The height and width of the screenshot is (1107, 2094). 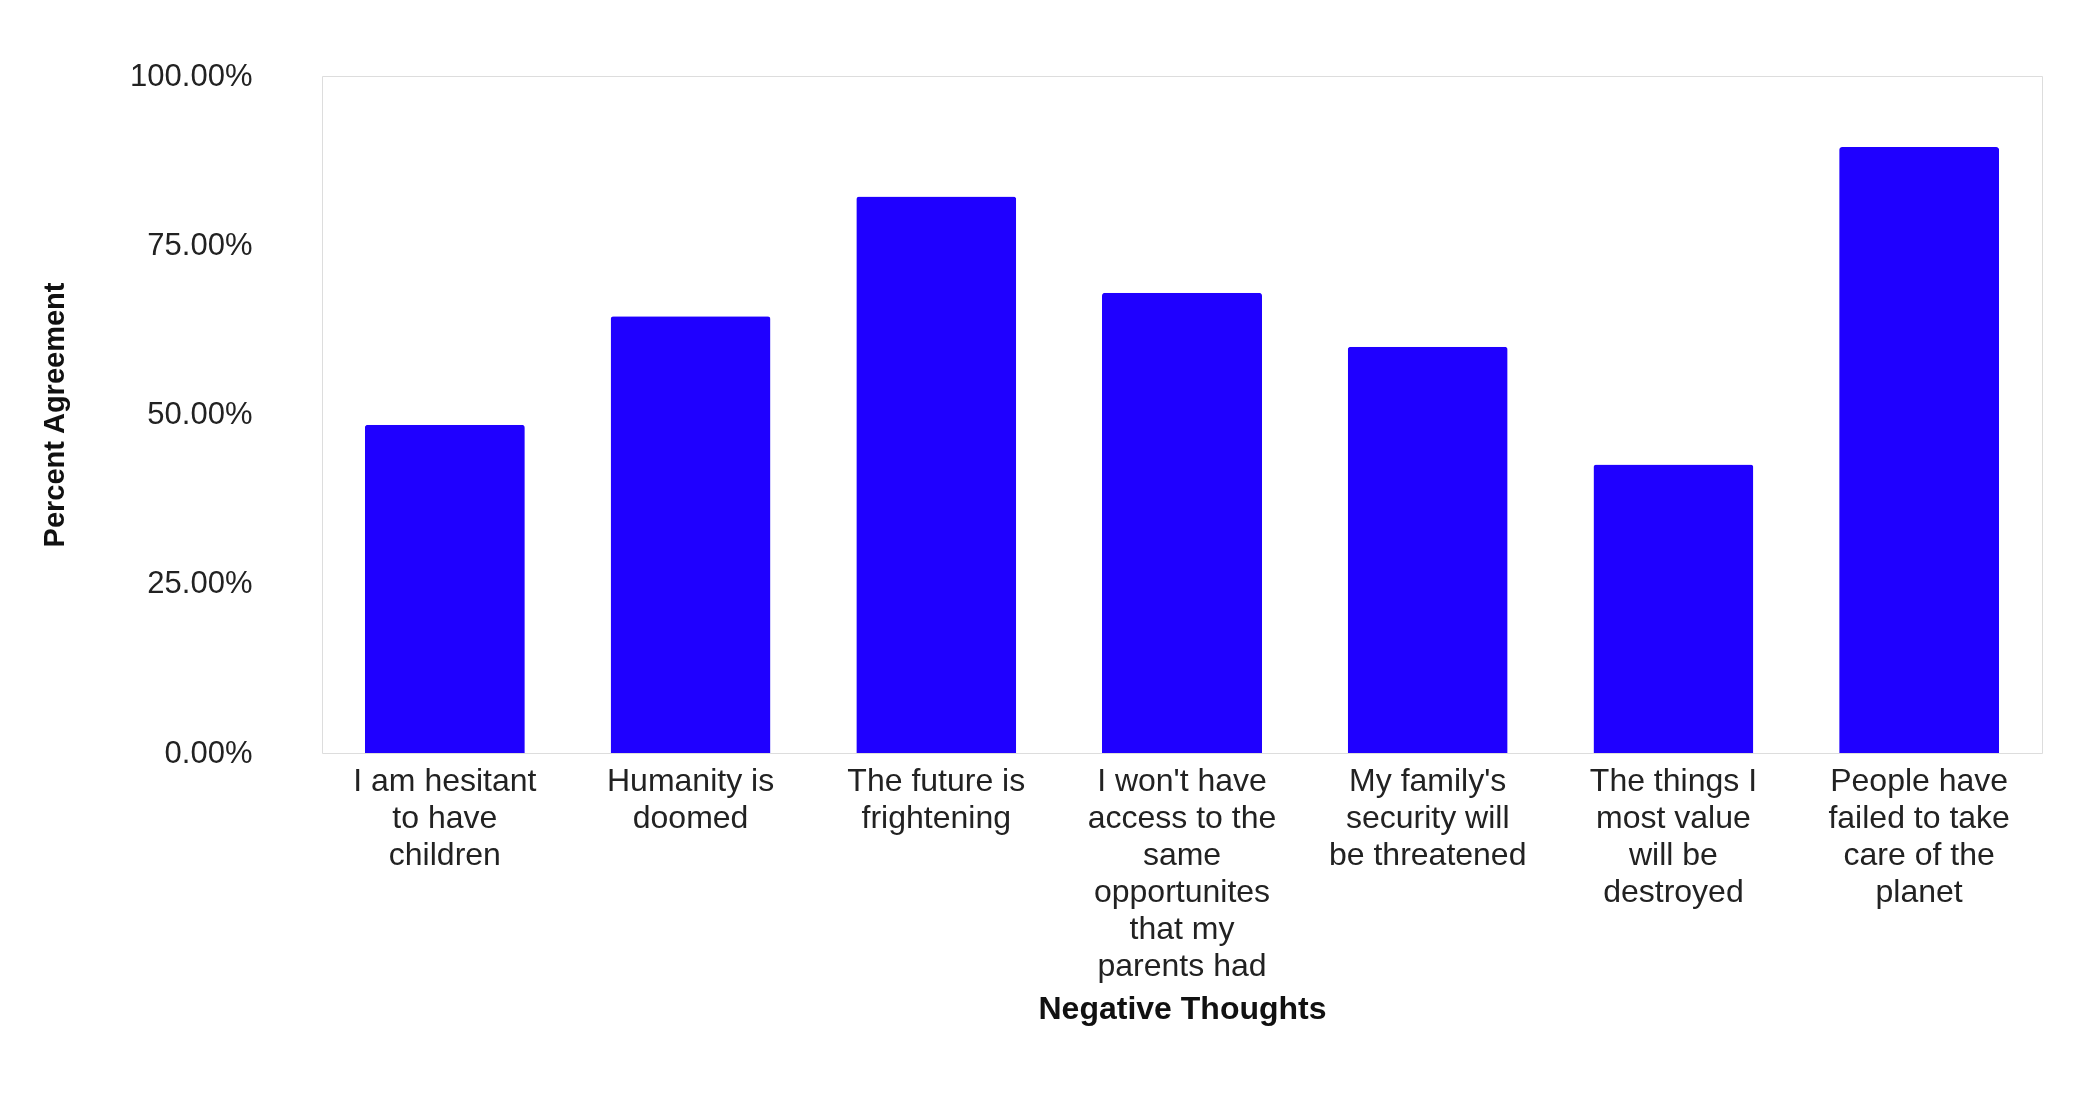 What do you see at coordinates (54, 415) in the screenshot?
I see `y-axis-title: Percent Agreement` at bounding box center [54, 415].